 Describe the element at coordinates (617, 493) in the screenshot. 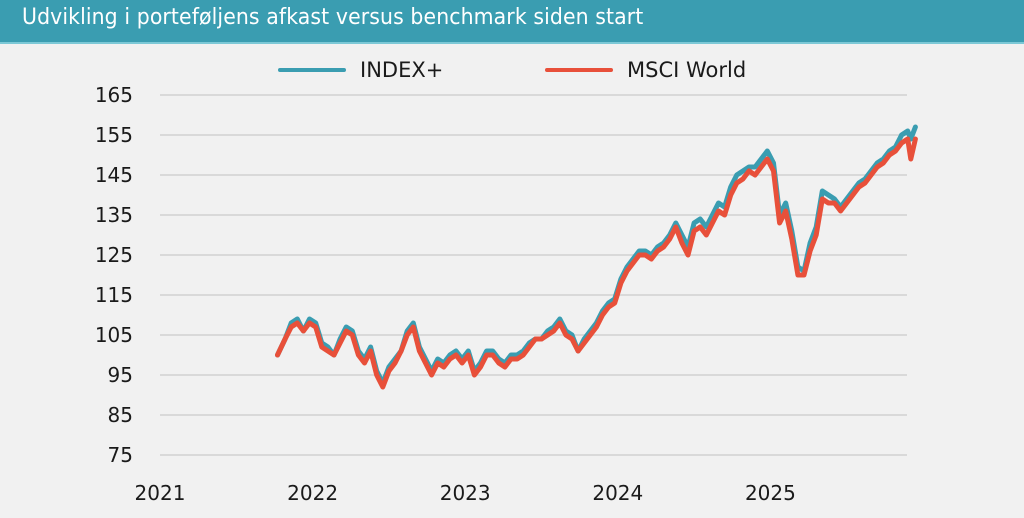

I see `x-tick-label: 2024` at that location.